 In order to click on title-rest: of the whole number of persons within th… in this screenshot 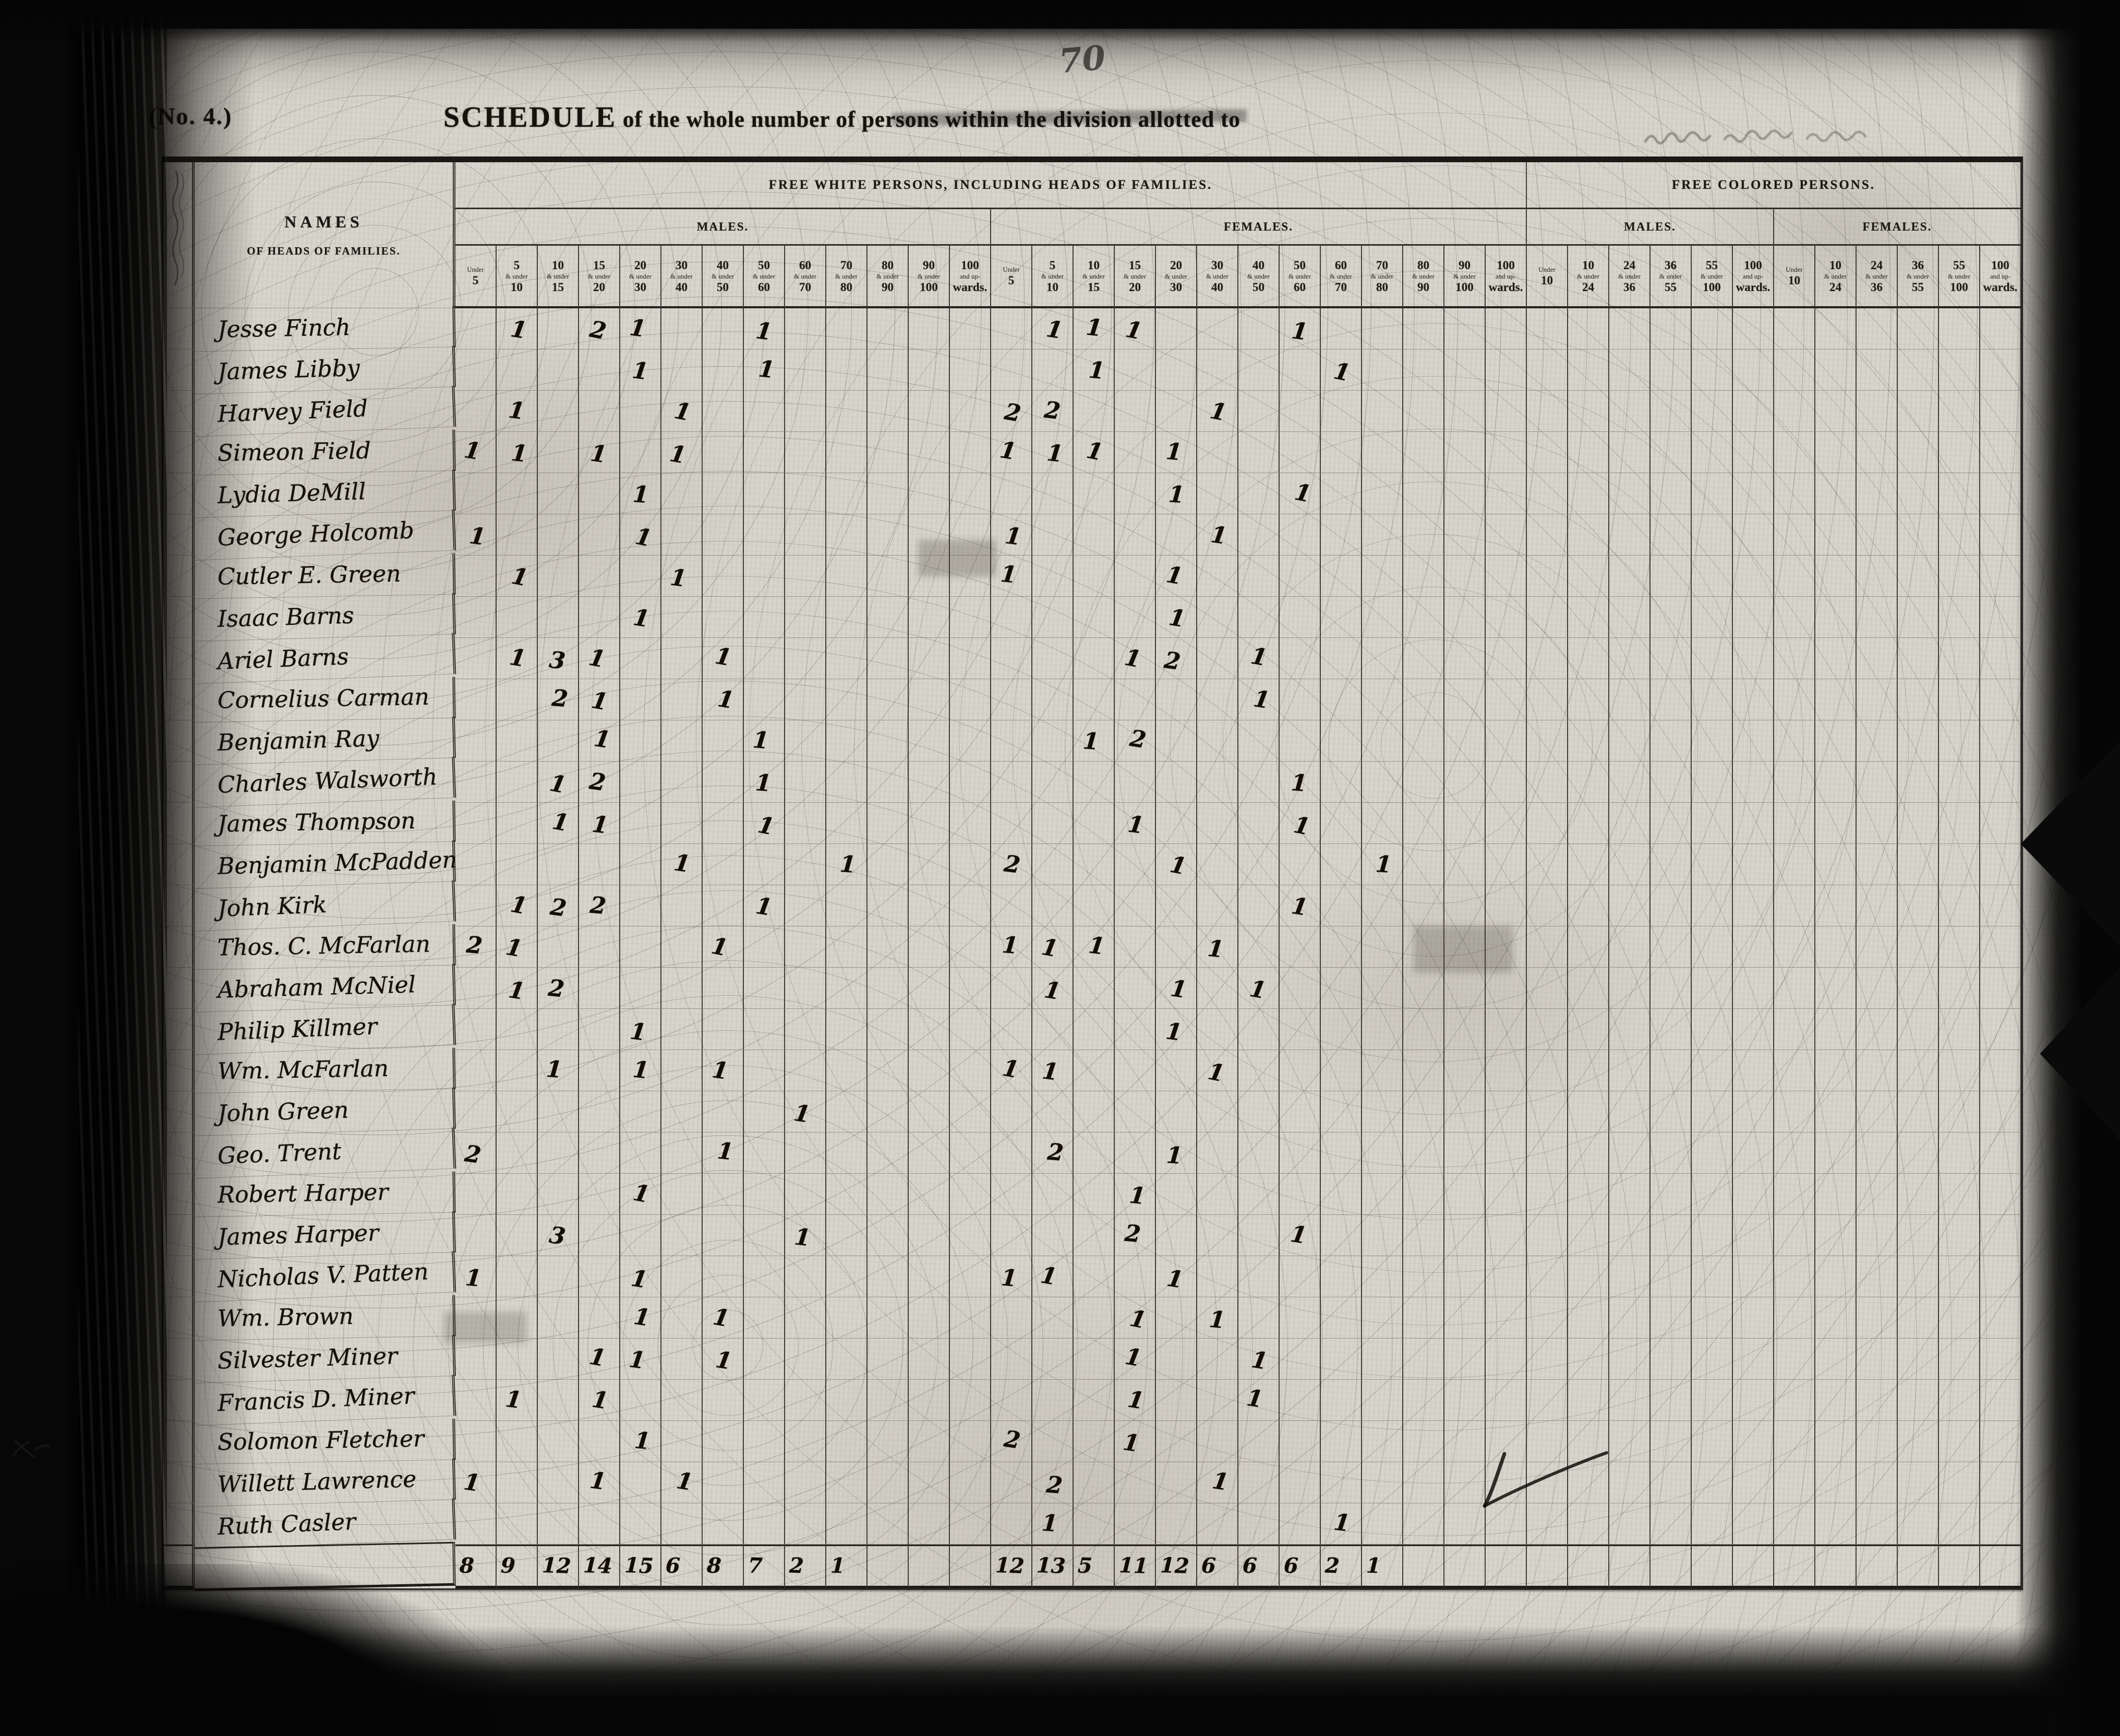, I will do `click(931, 119)`.